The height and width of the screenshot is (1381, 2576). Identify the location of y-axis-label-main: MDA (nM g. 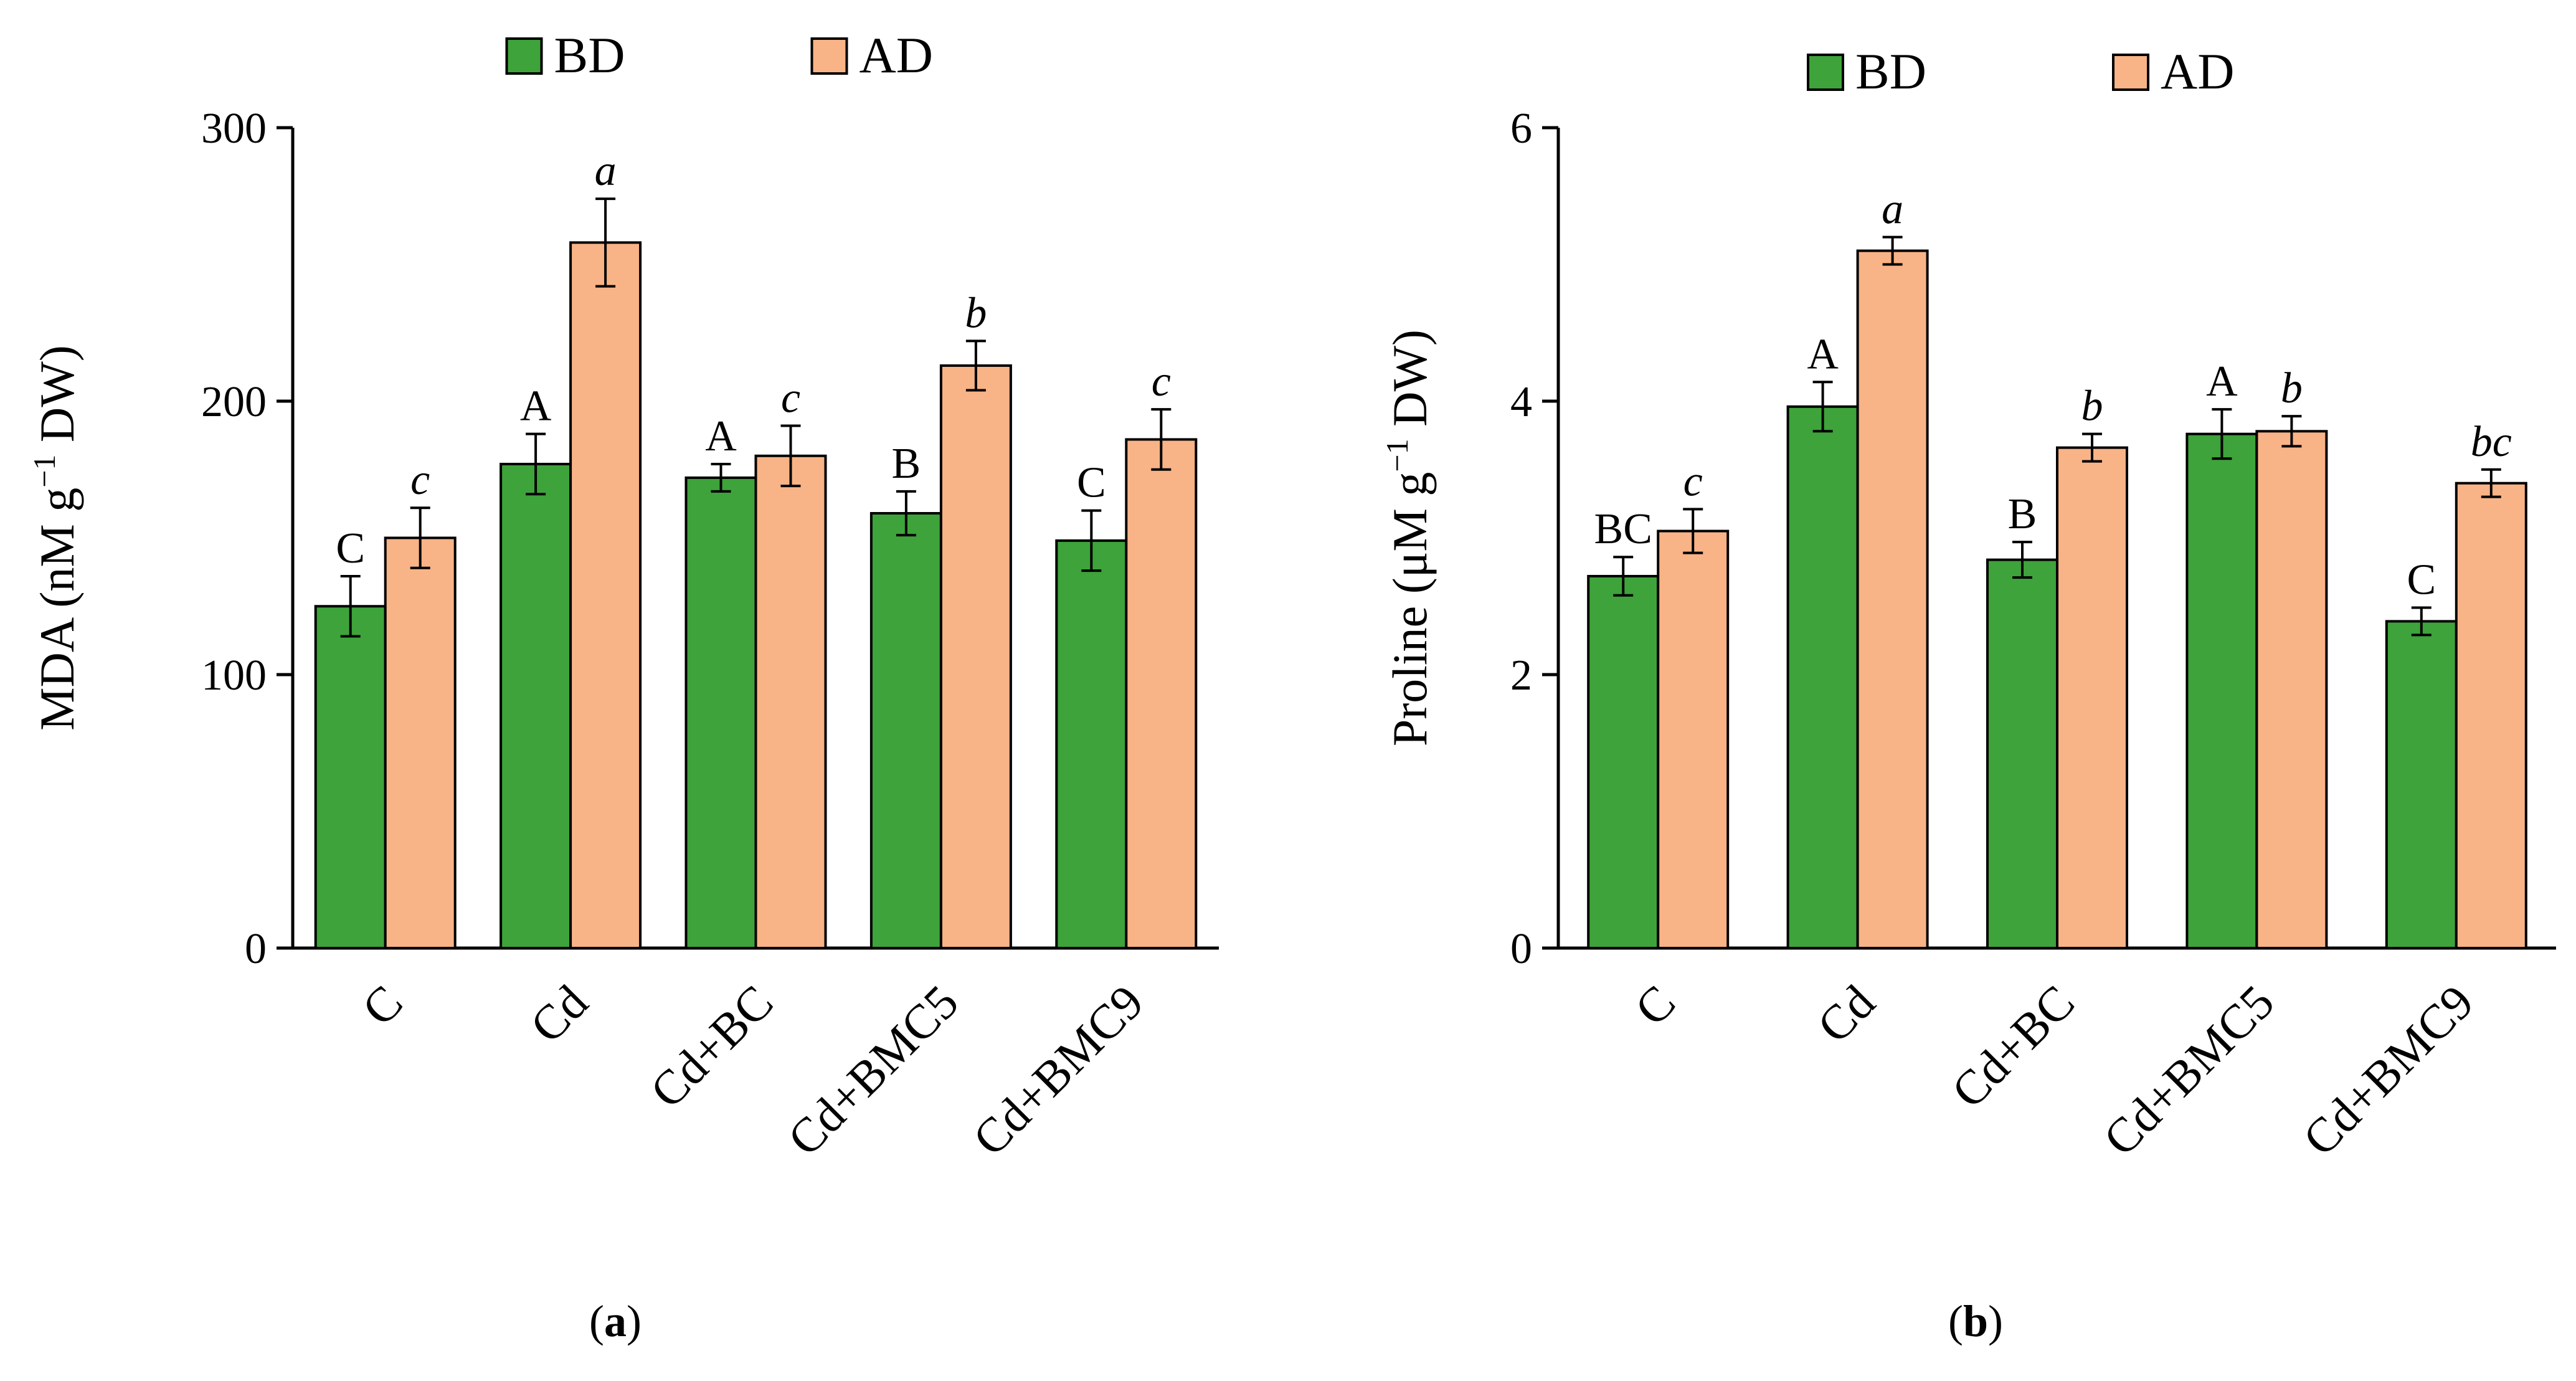
(57, 609).